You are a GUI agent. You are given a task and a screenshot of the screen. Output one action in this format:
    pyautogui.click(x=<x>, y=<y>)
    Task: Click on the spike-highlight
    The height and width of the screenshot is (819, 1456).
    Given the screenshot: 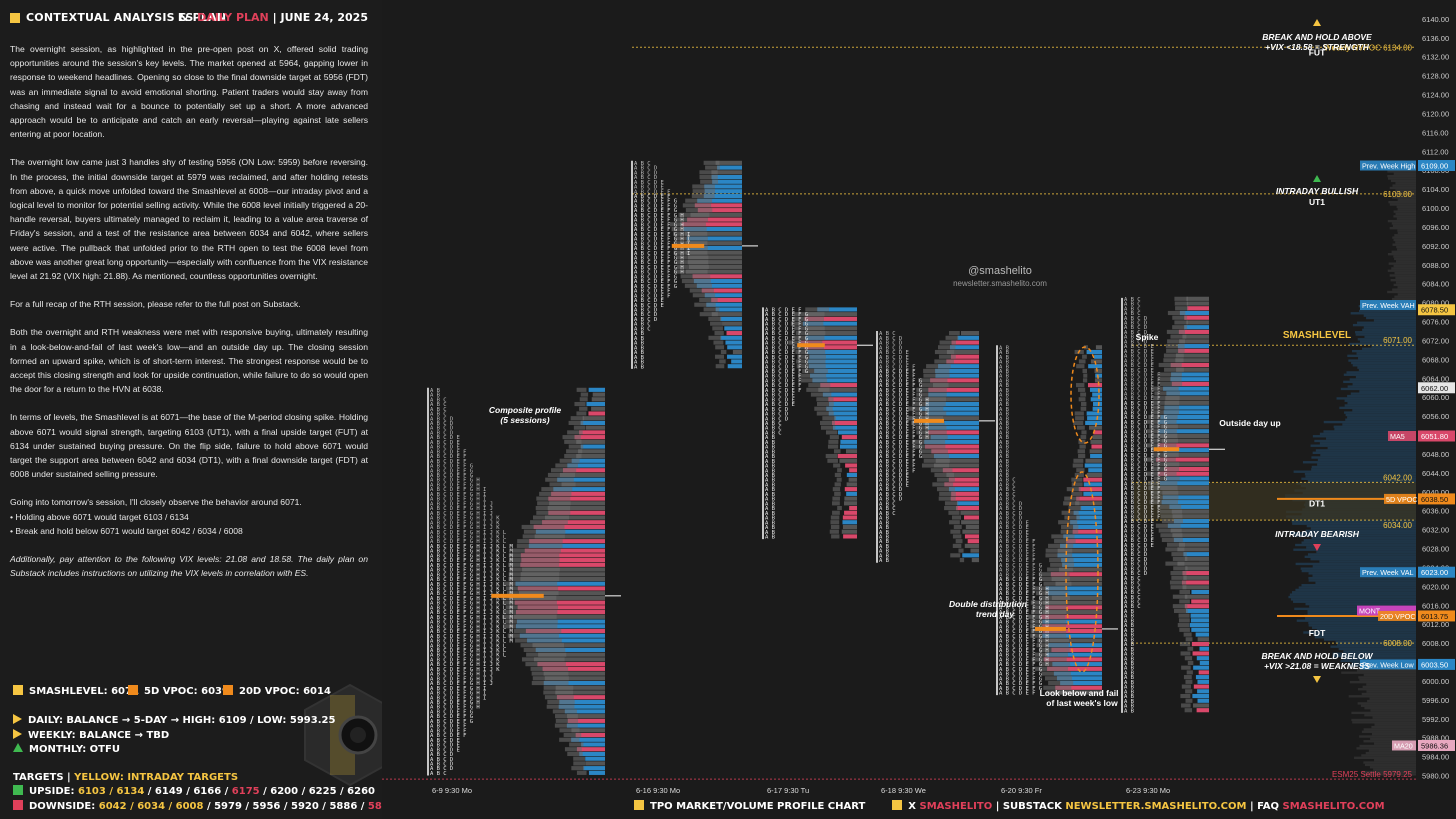 What is the action you would take?
    pyautogui.click(x=1085, y=395)
    